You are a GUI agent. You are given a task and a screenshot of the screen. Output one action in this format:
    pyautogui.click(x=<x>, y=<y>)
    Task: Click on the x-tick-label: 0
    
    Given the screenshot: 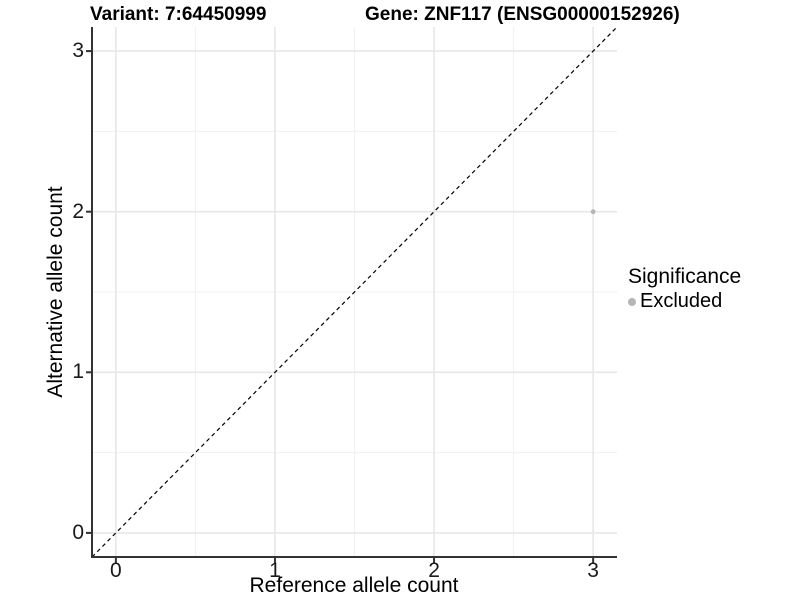 What is the action you would take?
    pyautogui.click(x=116, y=570)
    